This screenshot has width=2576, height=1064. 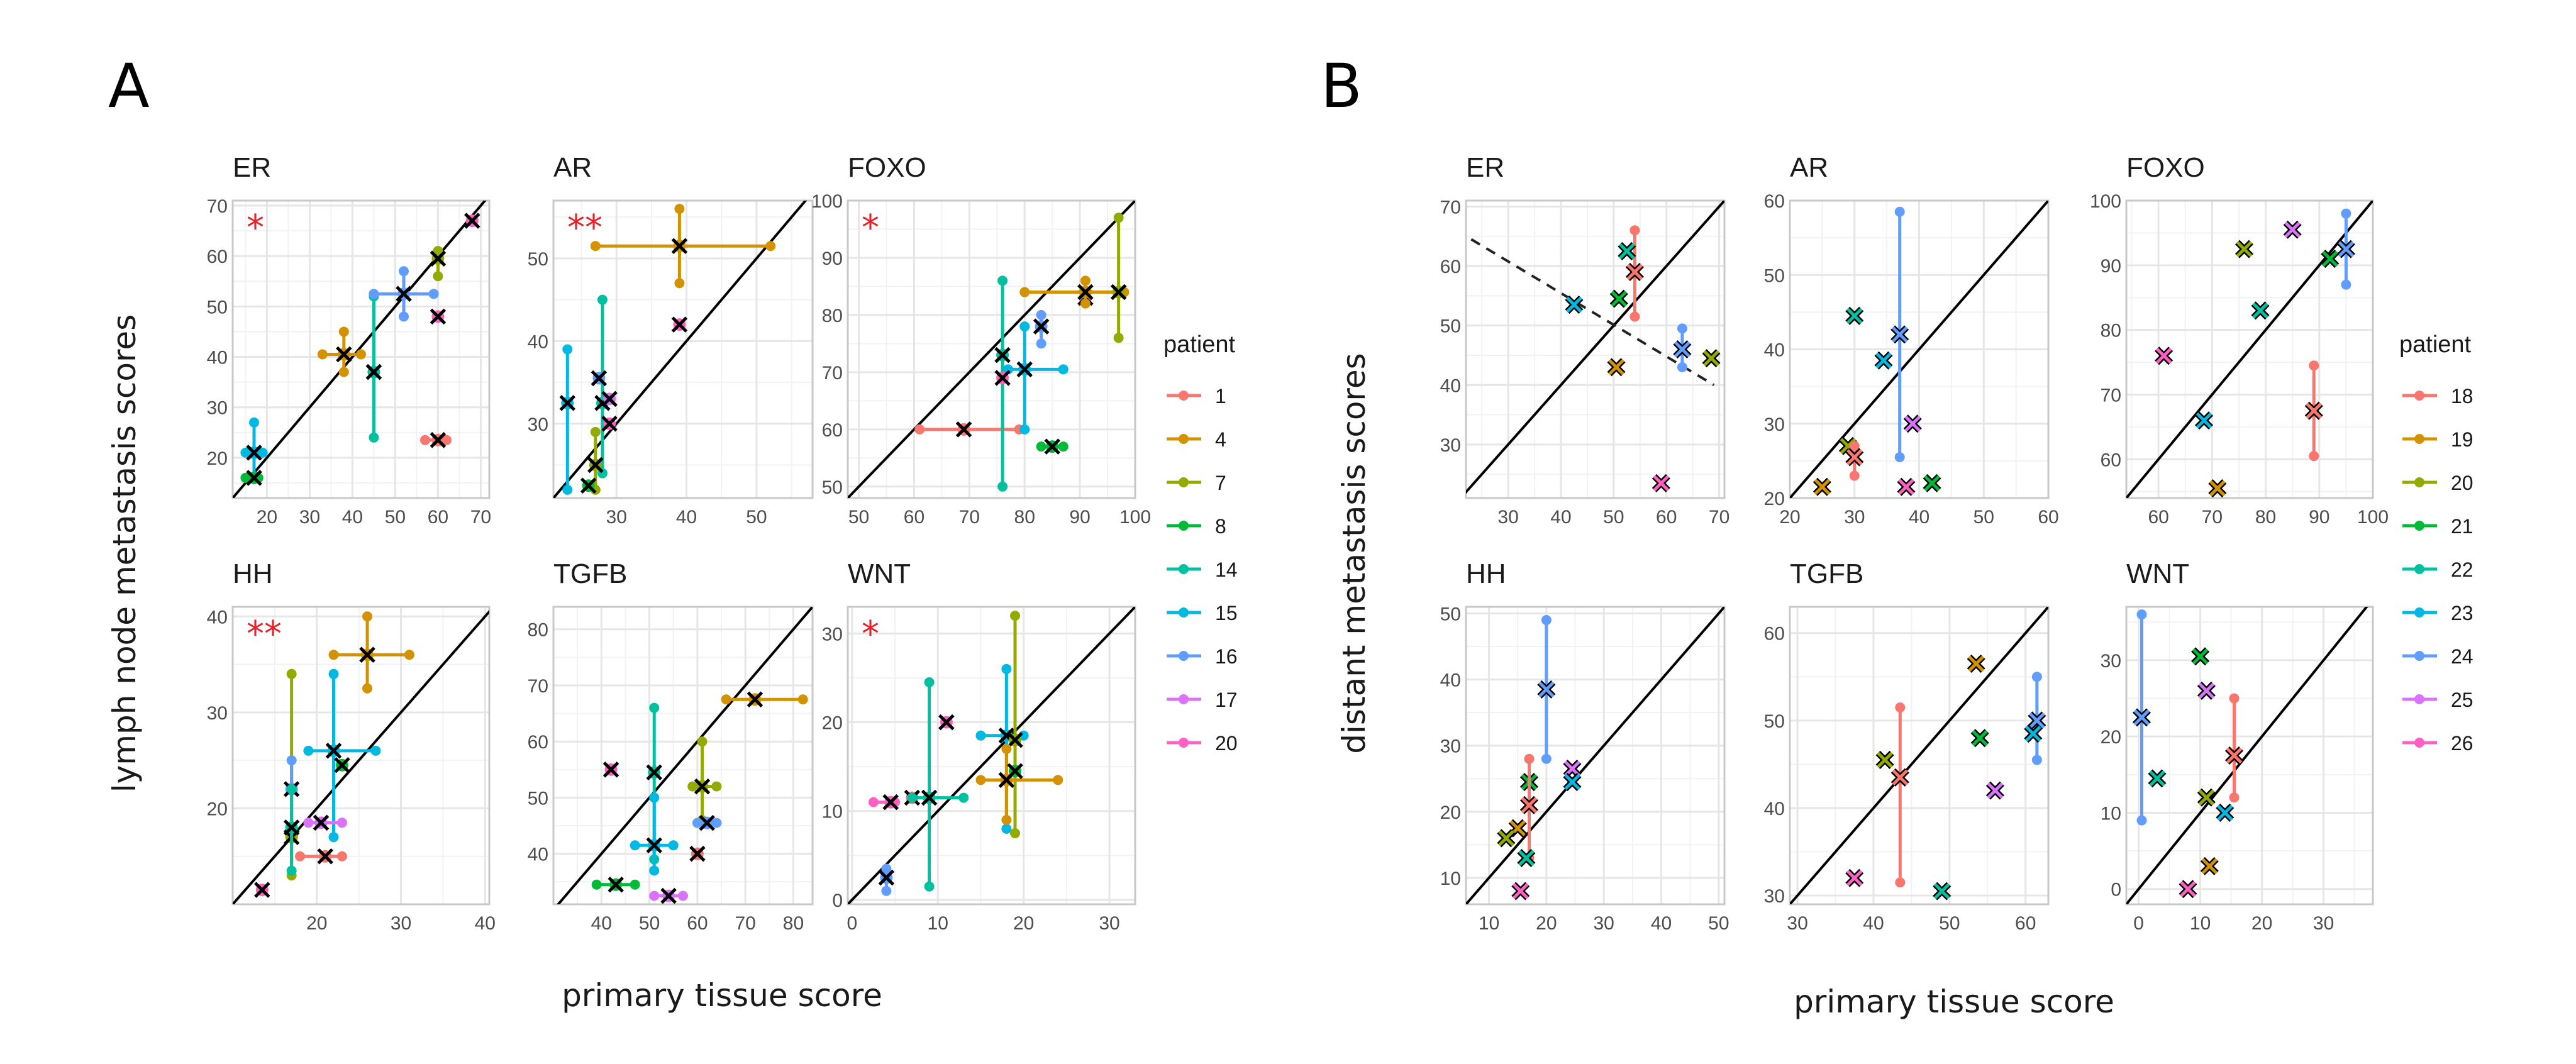 I want to click on legend-label: 19, so click(x=2462, y=440).